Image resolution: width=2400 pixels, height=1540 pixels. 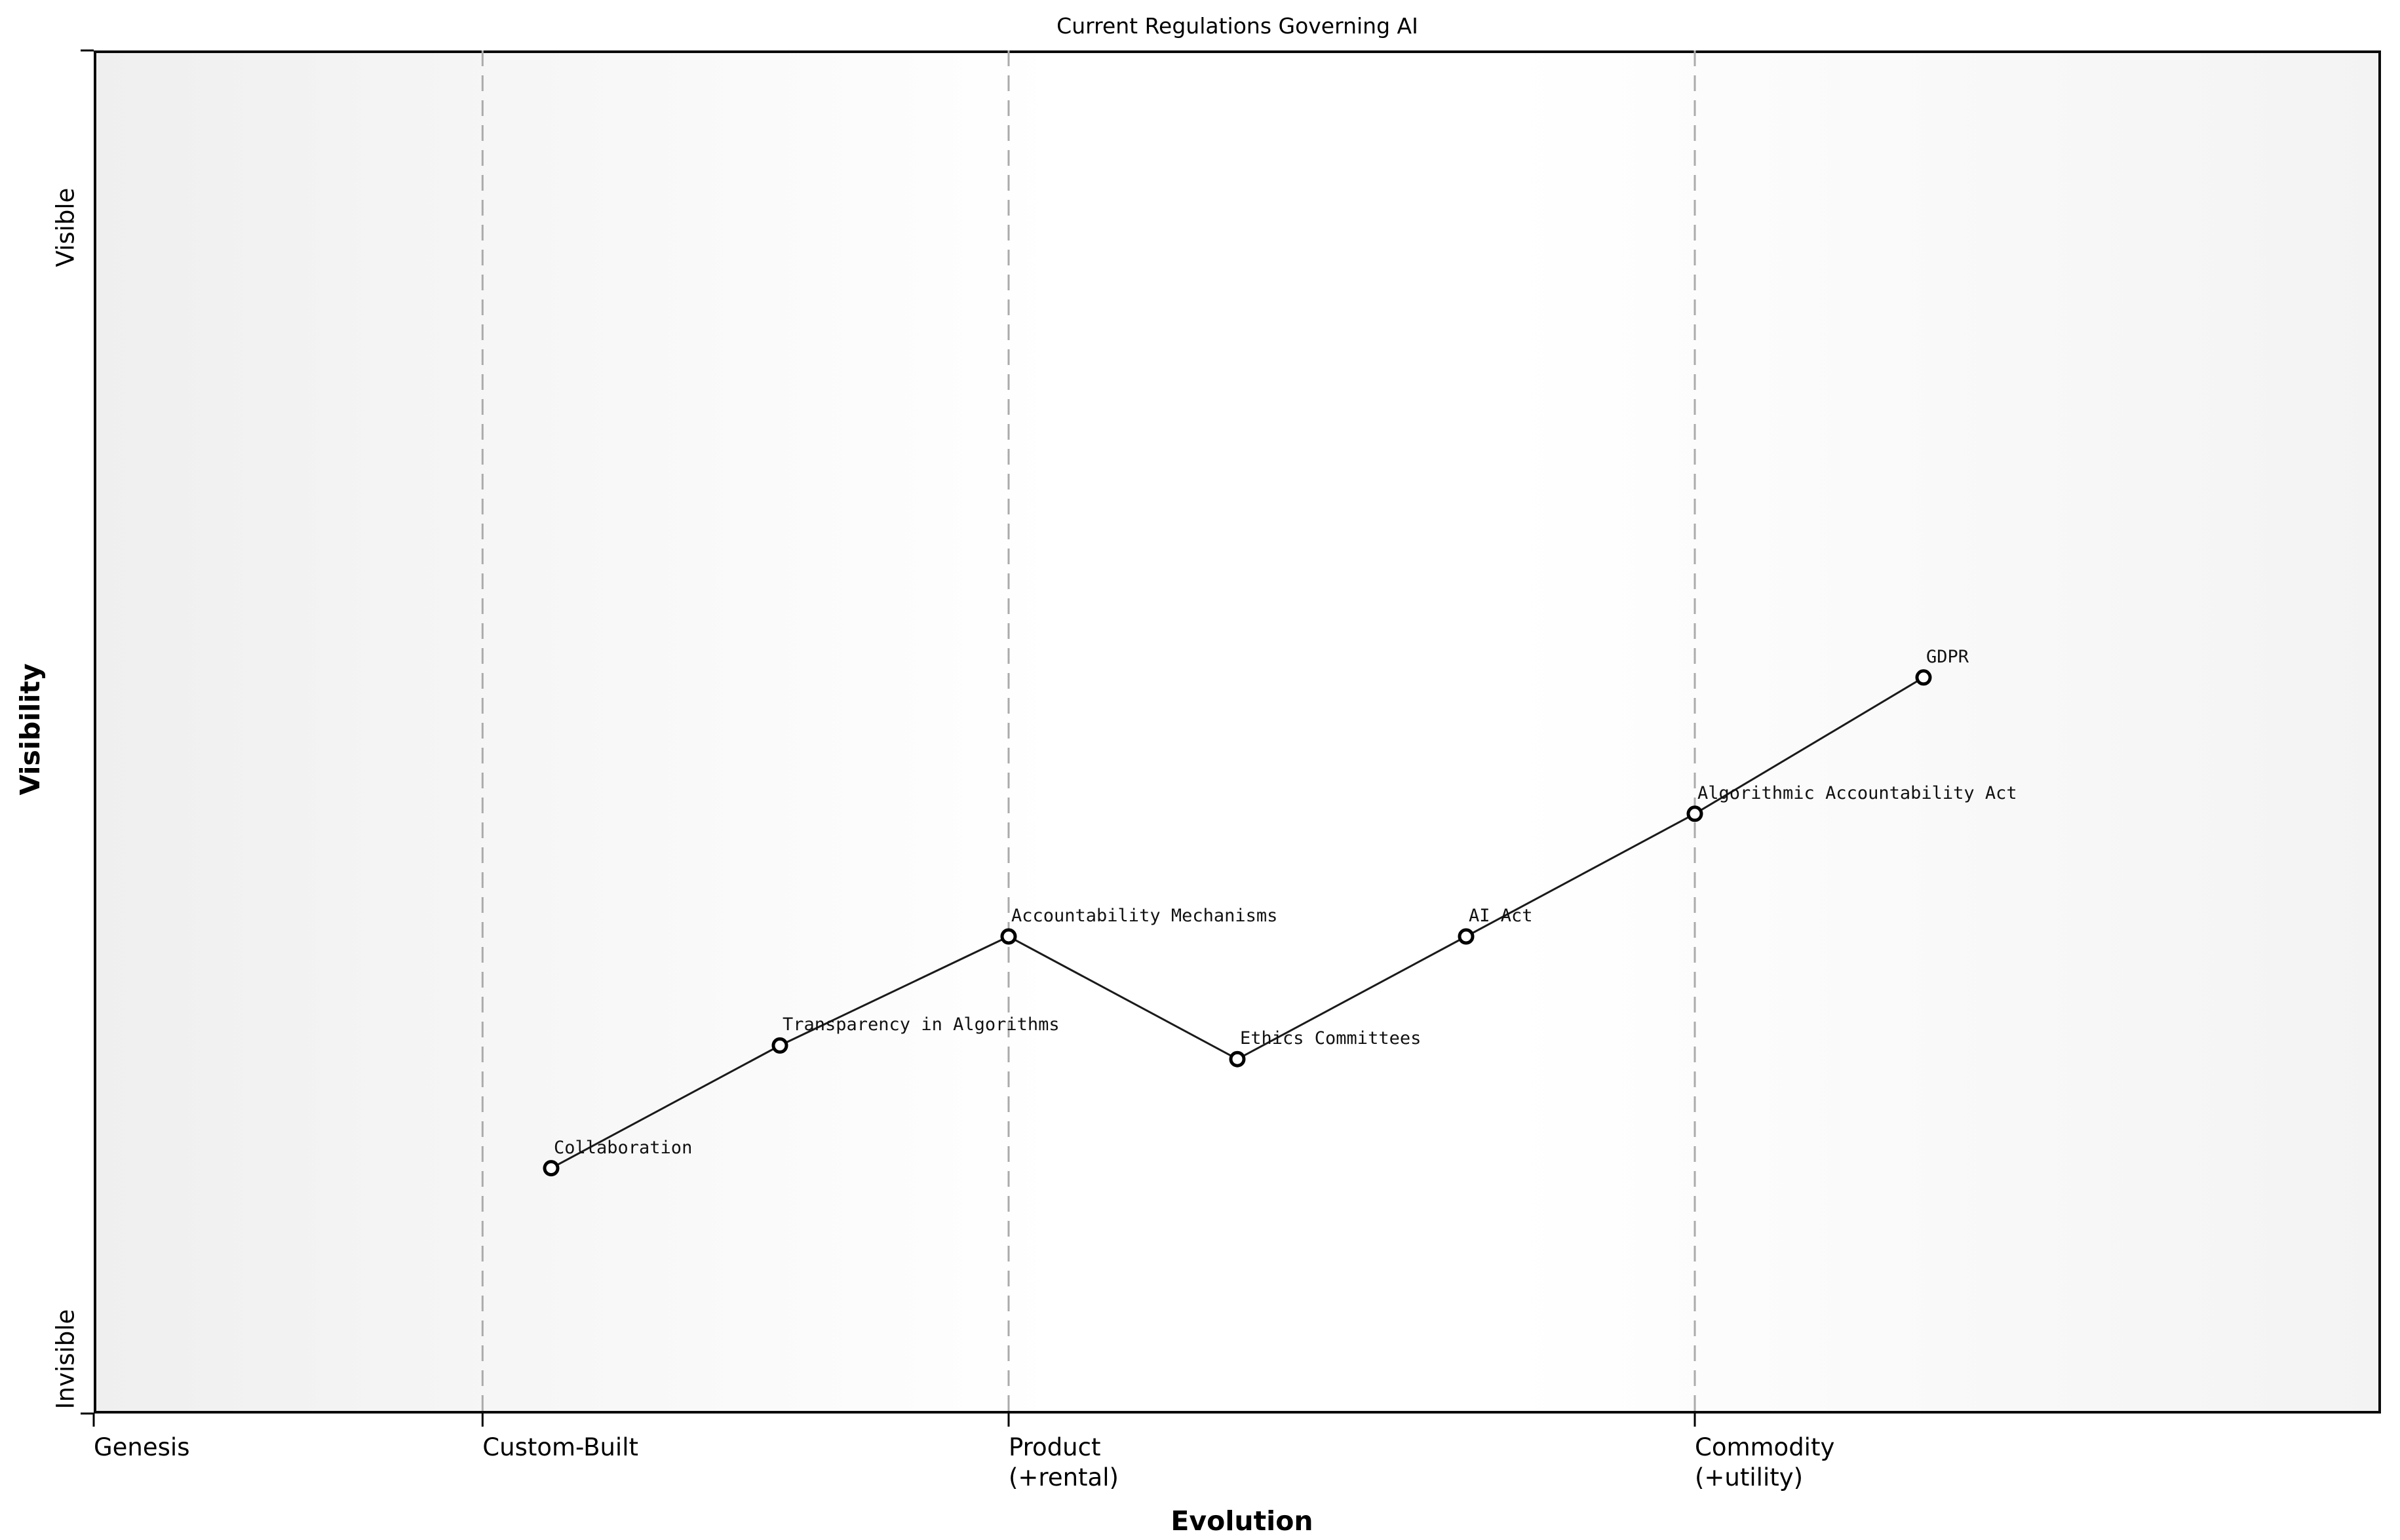 I want to click on x-axis-label: Evolution, so click(x=1242, y=1521).